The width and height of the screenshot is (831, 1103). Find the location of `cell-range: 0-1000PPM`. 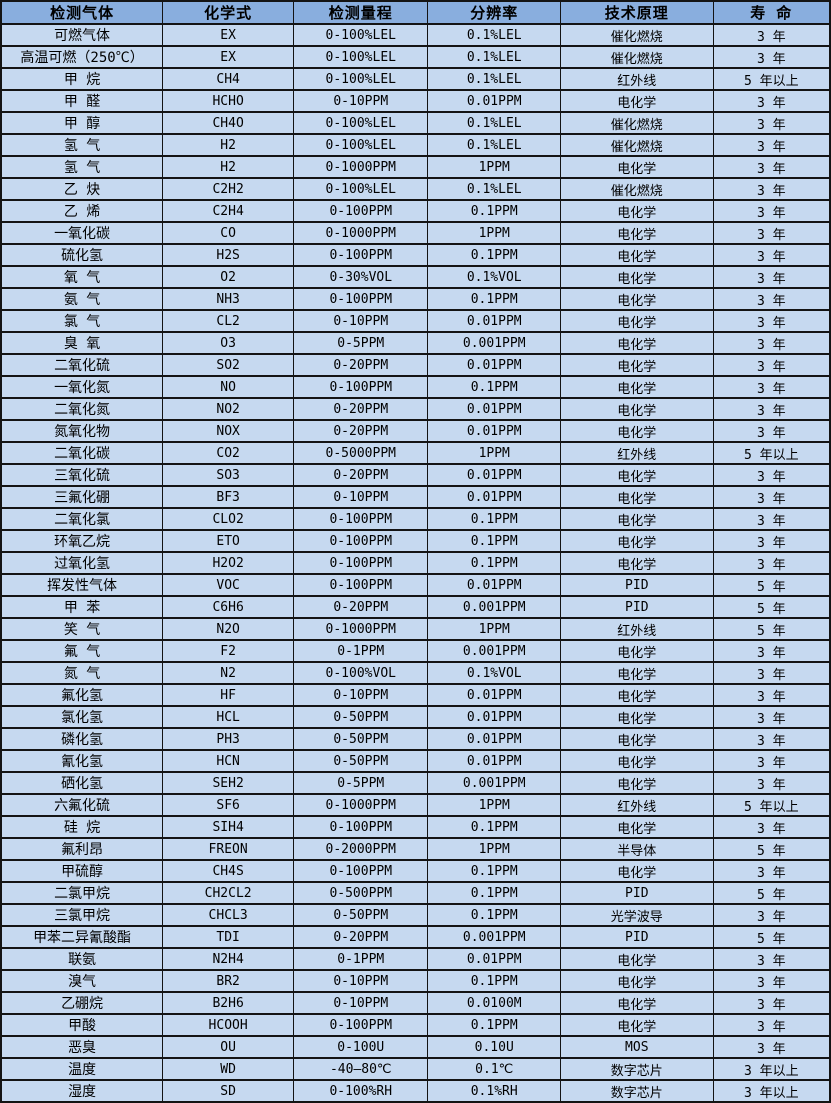

cell-range: 0-1000PPM is located at coordinates (361, 167).